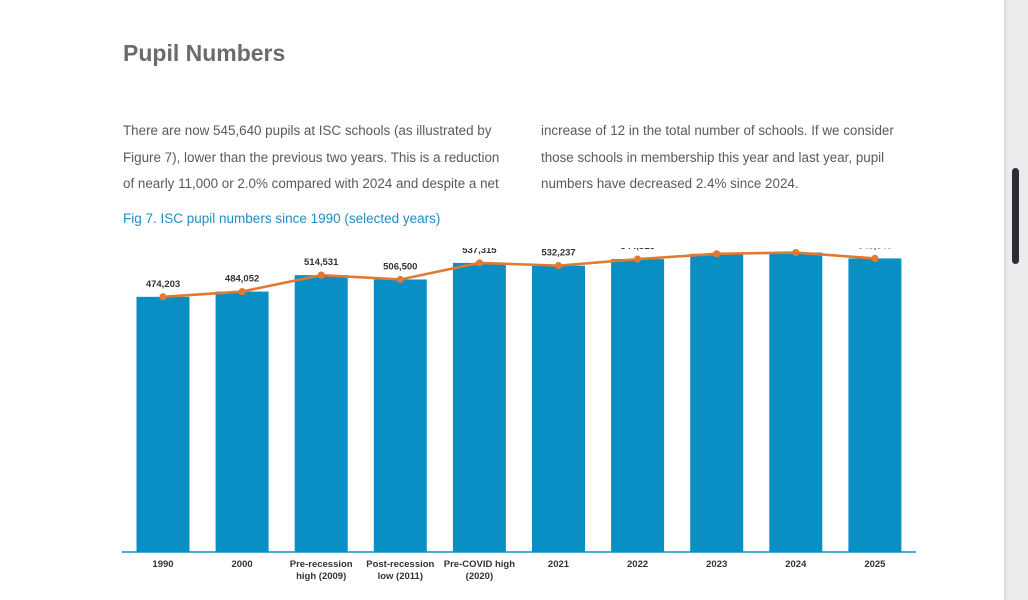 The width and height of the screenshot is (1028, 600). I want to click on category-label: 2025, so click(875, 564).